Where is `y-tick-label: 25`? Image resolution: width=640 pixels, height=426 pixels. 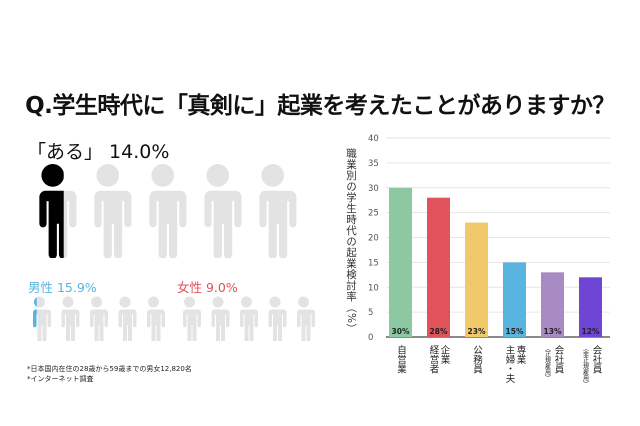
y-tick-label: 25 is located at coordinates (373, 214).